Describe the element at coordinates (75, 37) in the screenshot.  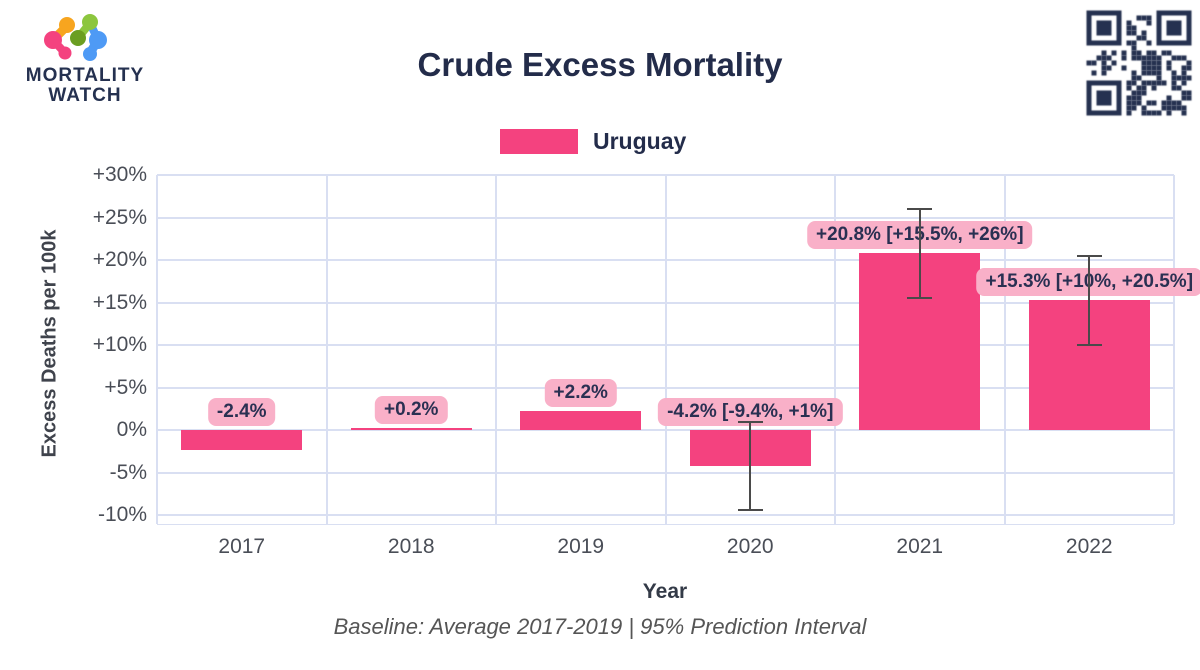
I see `molecule-logo-icon` at that location.